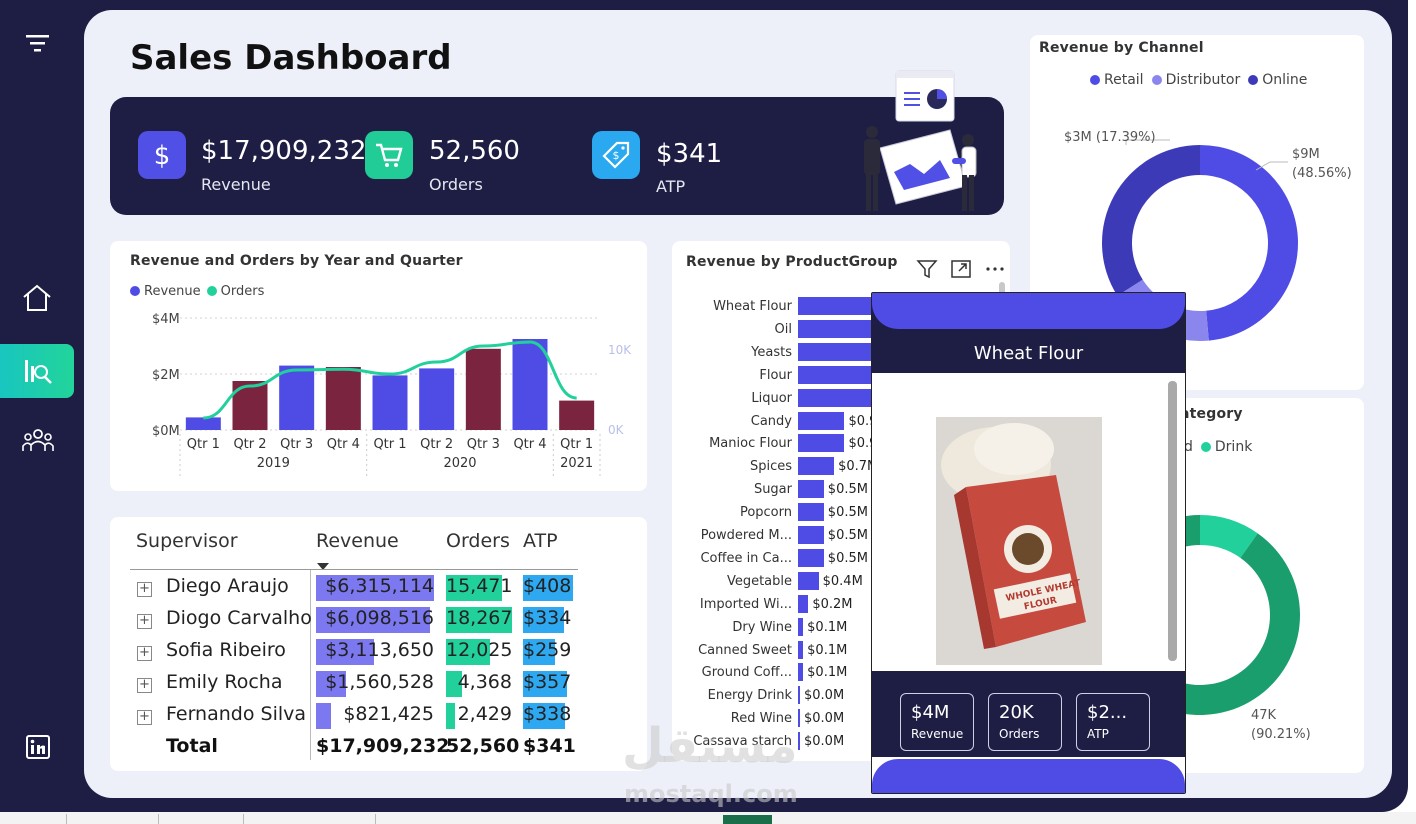 This screenshot has height=824, width=1416. I want to click on year-label: 2020, so click(459, 463).